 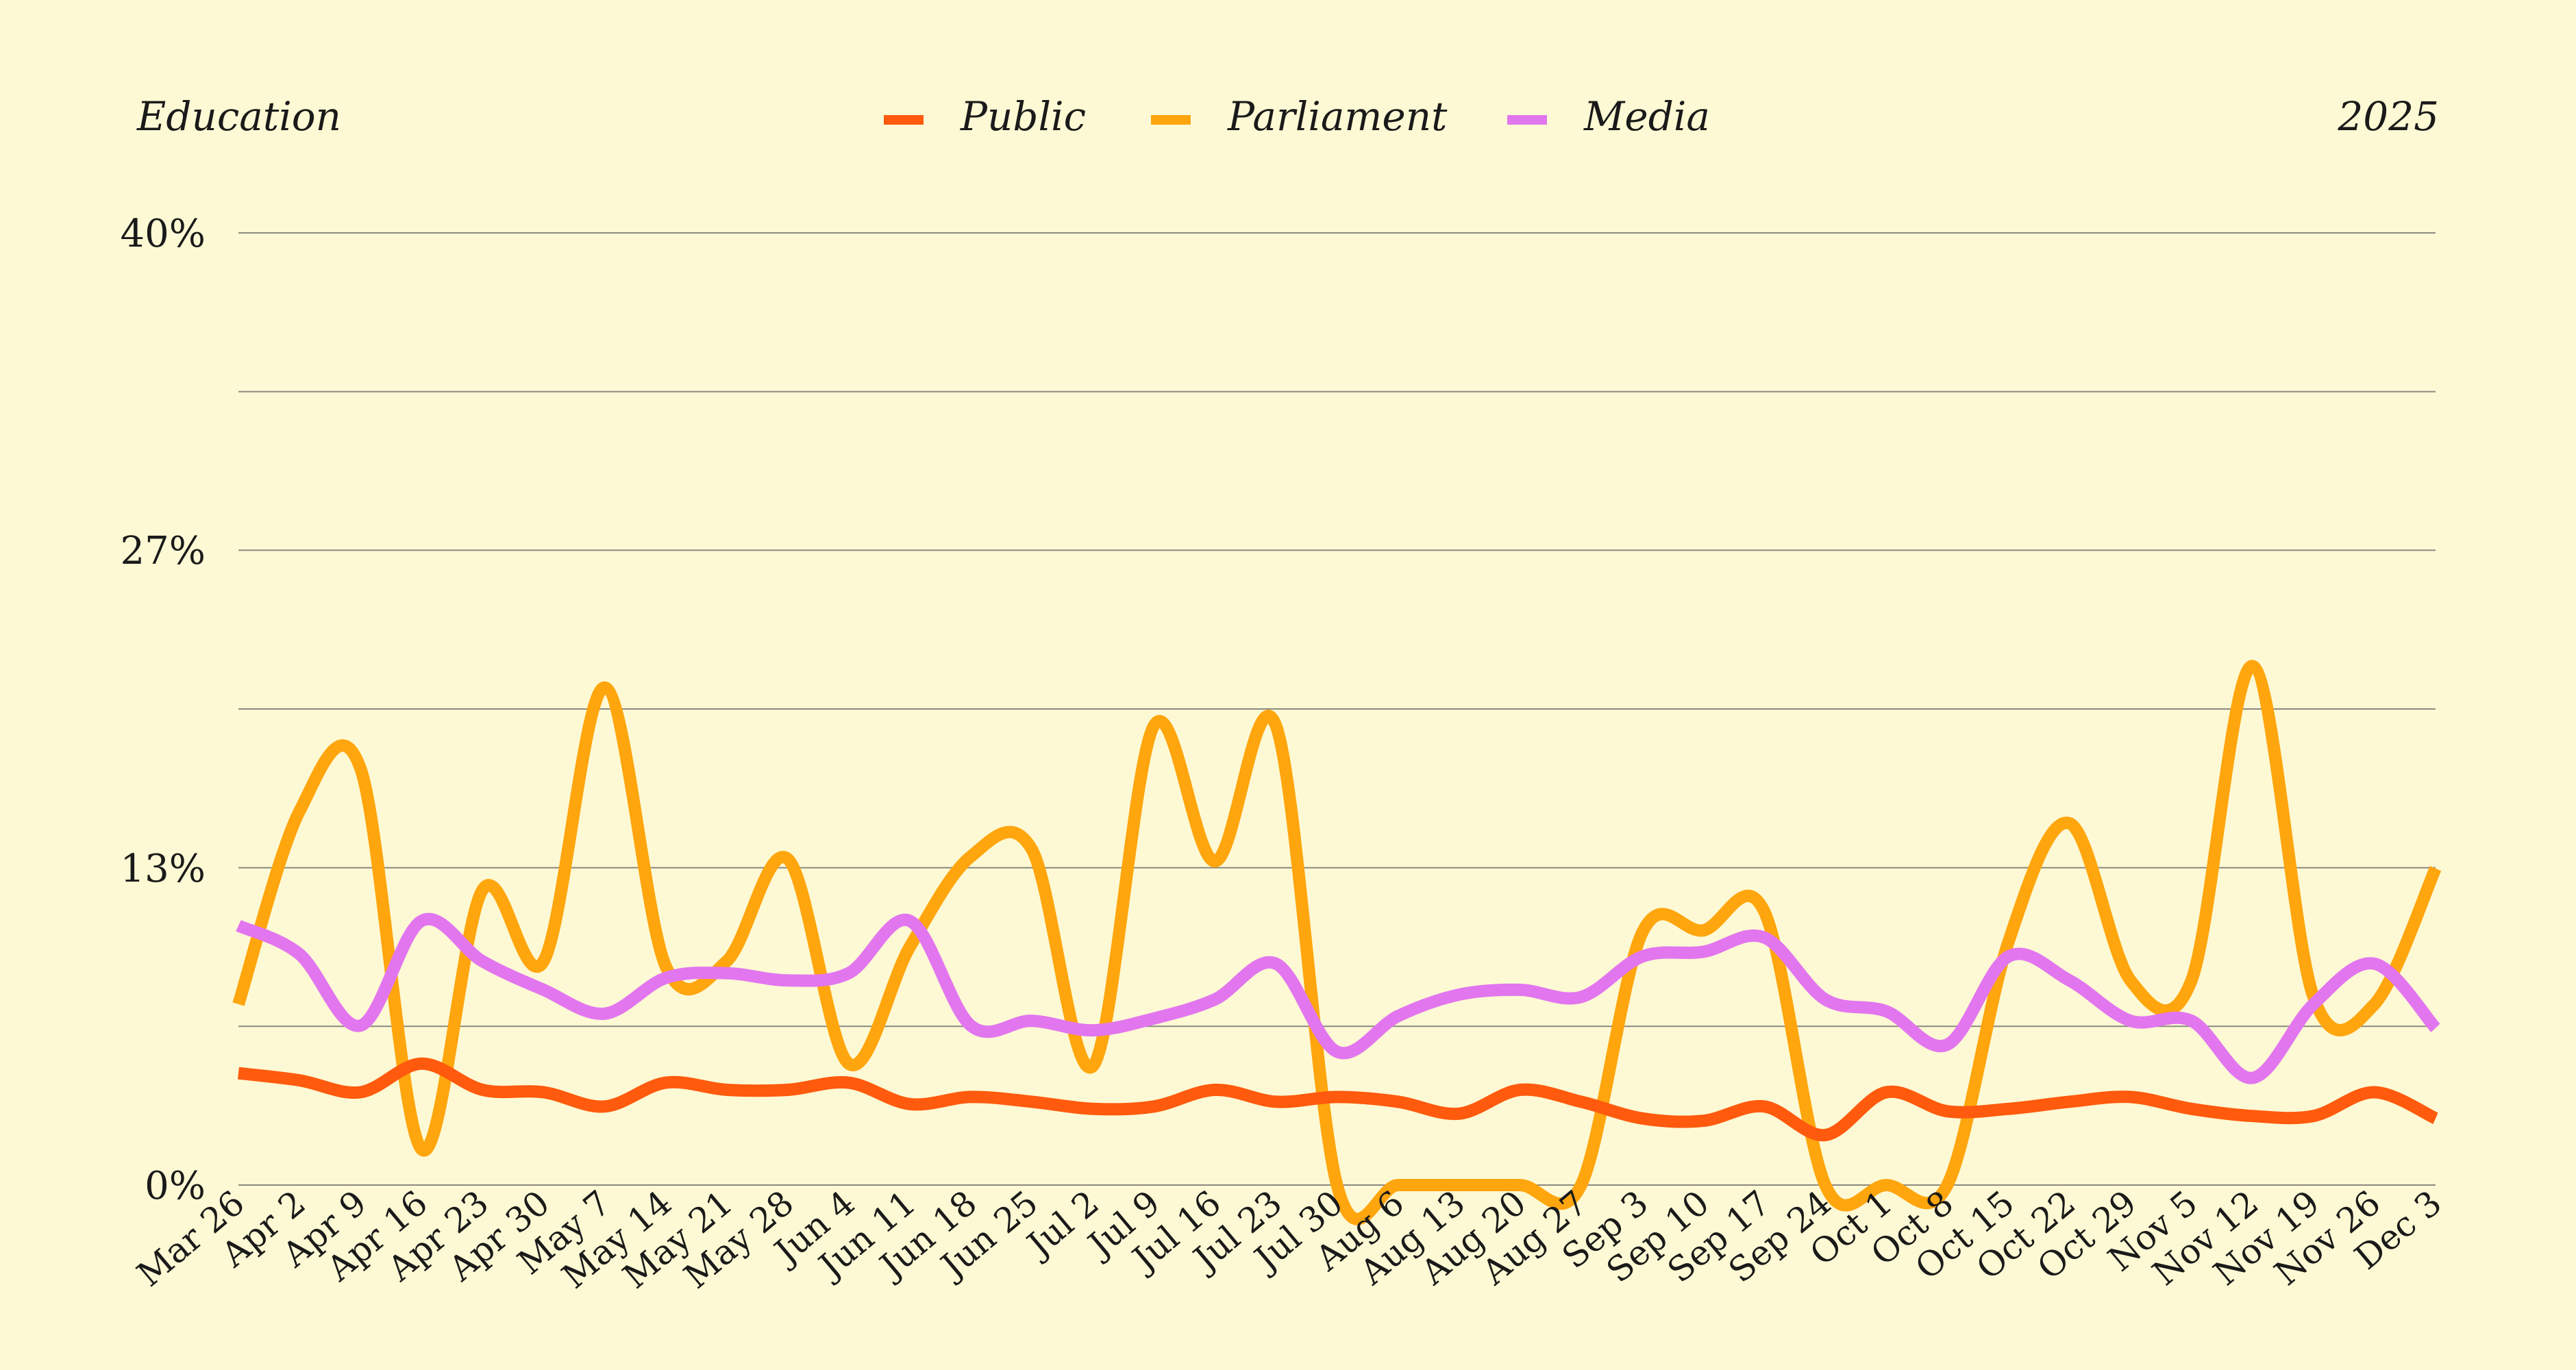 I want to click on legend: Public Parliament Media, so click(x=1297, y=116).